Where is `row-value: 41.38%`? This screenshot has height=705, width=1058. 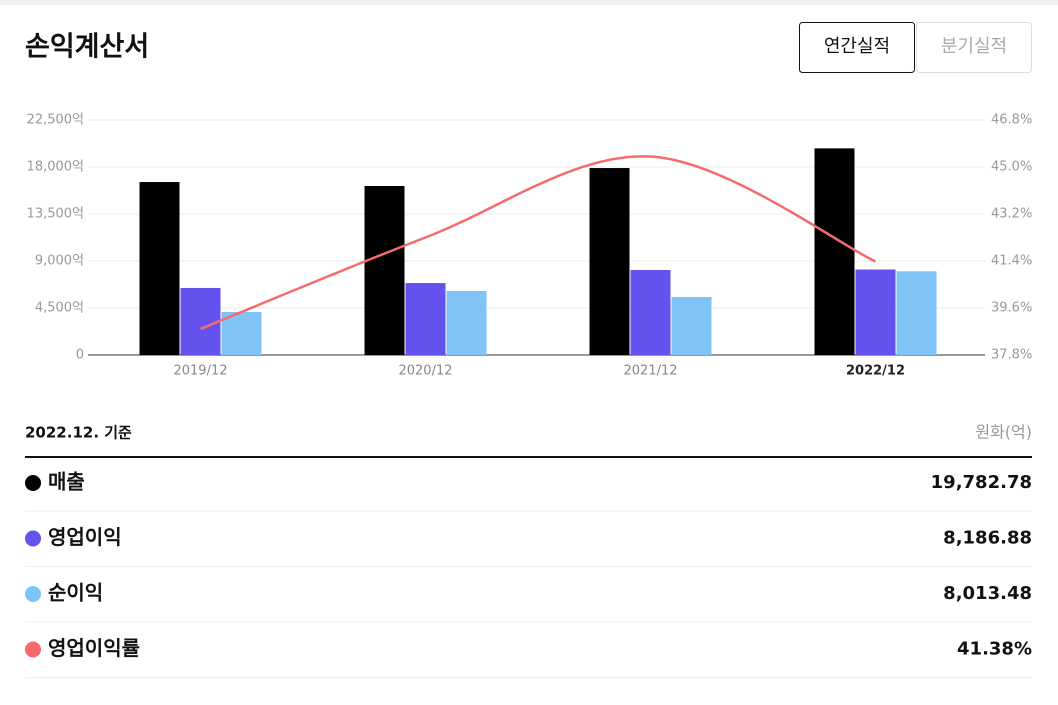 row-value: 41.38% is located at coordinates (994, 649).